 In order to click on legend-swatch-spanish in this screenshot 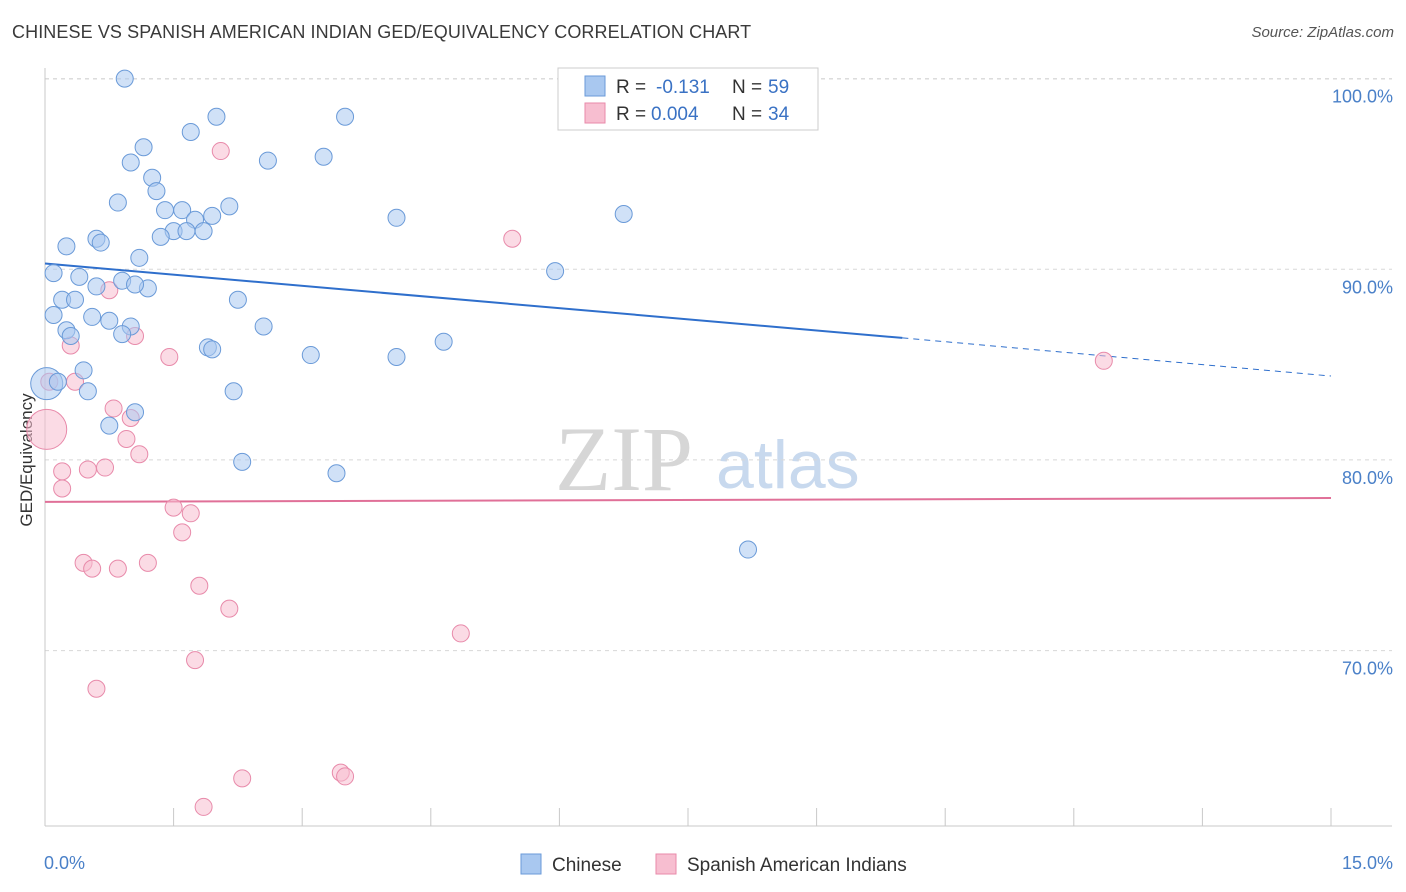, I will do `click(595, 113)`.